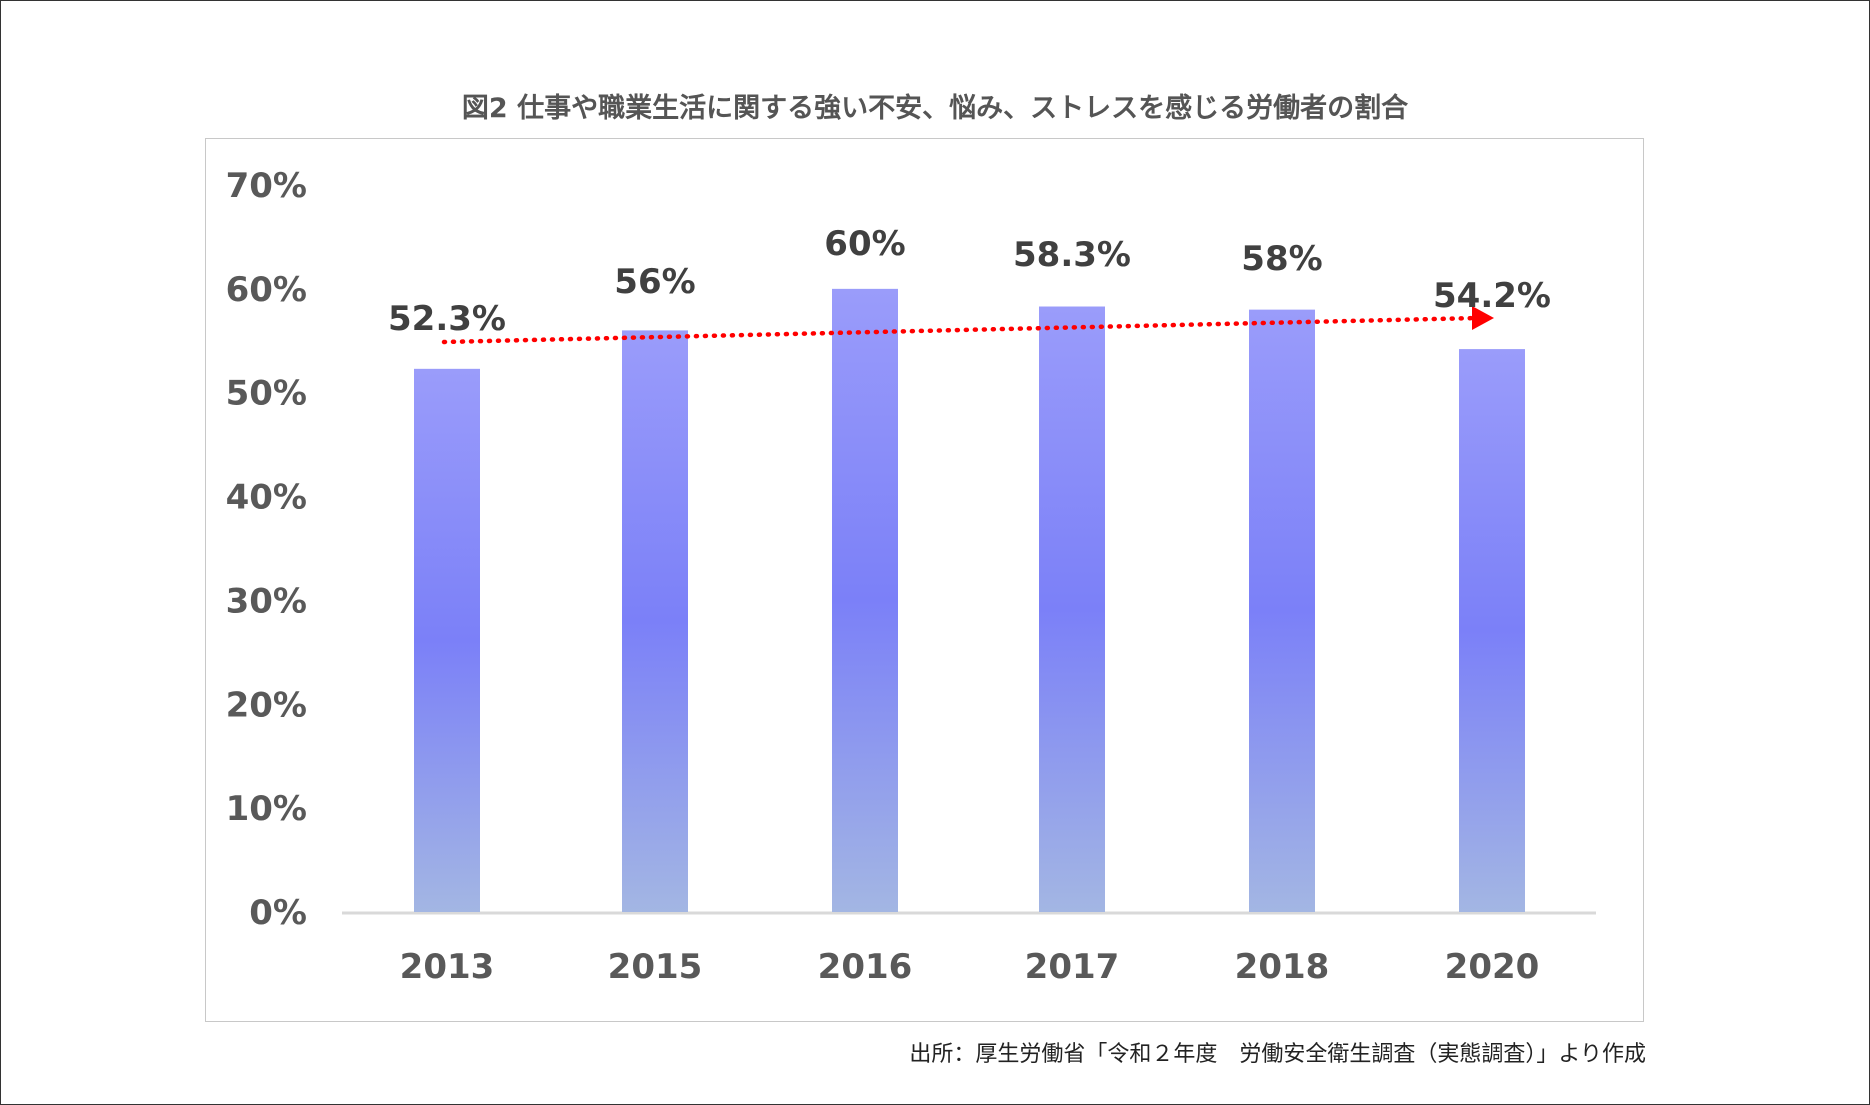 The width and height of the screenshot is (1870, 1105). Describe the element at coordinates (655, 967) in the screenshot. I see `x-tick-label: 2015` at that location.